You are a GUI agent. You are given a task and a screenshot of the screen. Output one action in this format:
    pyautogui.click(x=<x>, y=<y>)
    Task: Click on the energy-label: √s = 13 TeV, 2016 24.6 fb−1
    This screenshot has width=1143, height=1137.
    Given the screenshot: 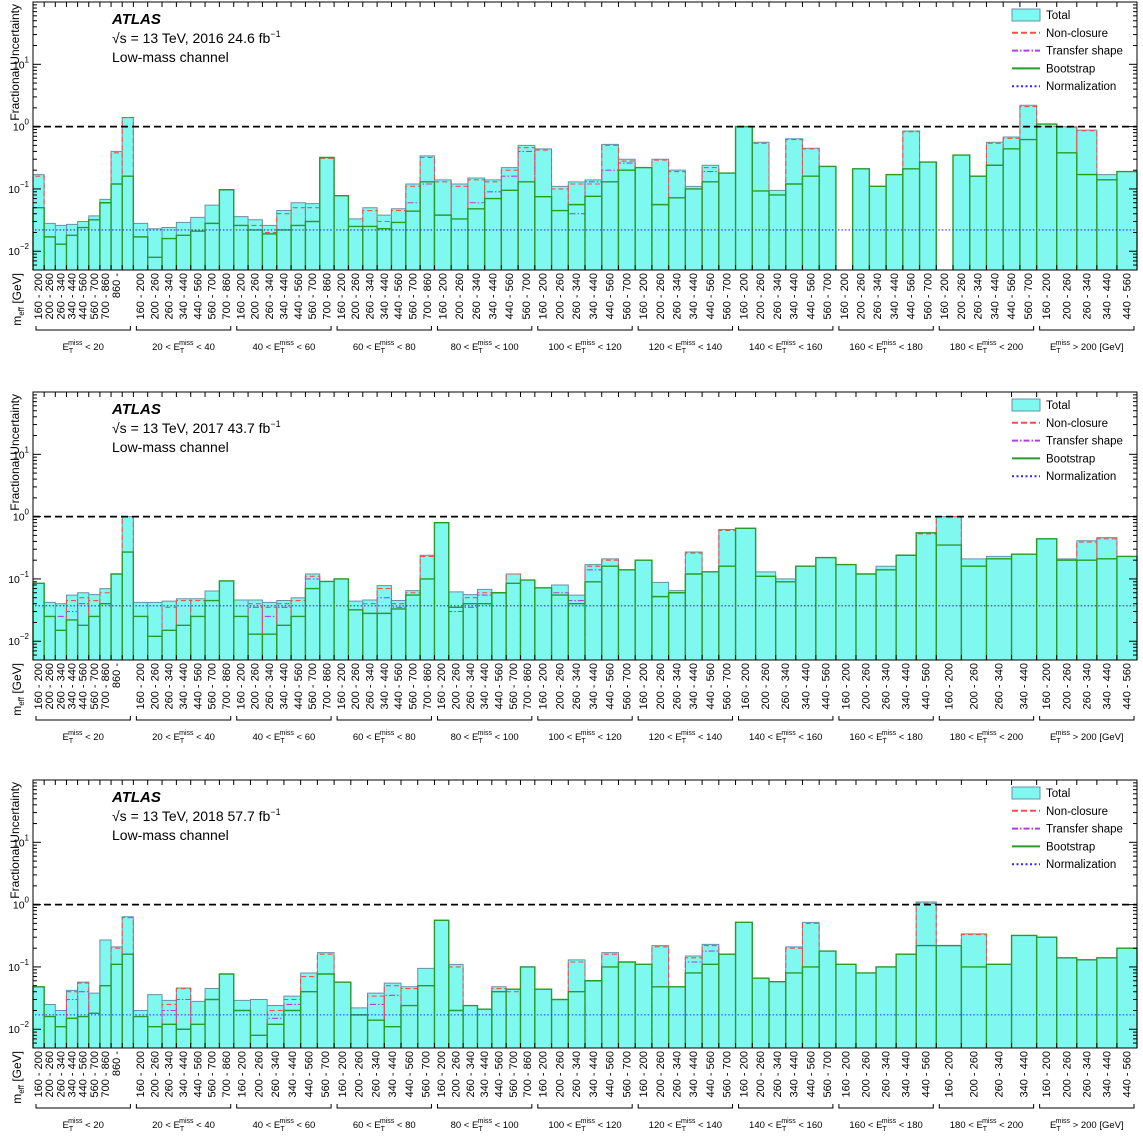 What is the action you would take?
    pyautogui.click(x=196, y=37)
    